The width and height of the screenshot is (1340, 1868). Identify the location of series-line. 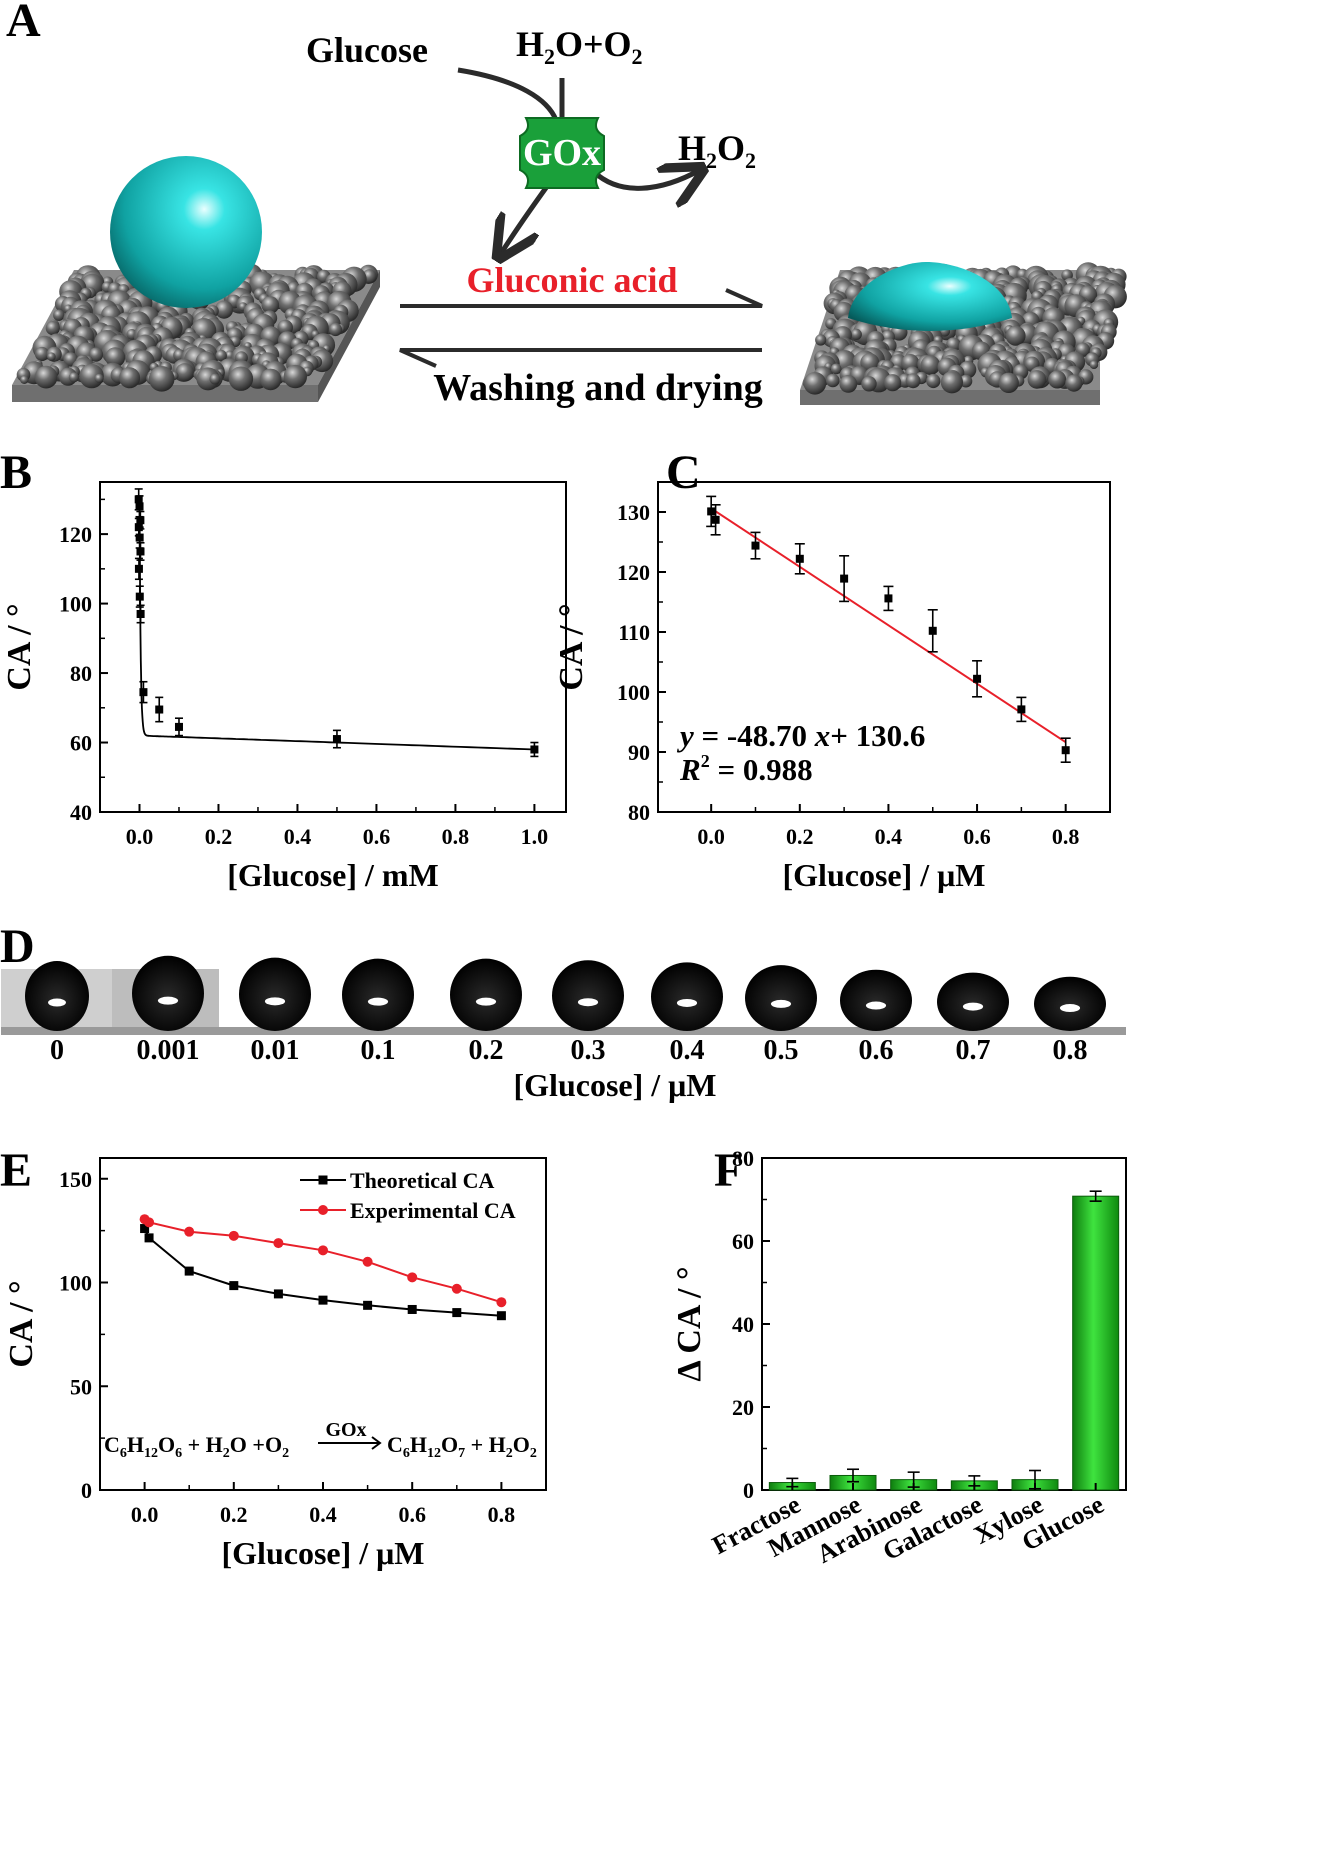
(322, 1272).